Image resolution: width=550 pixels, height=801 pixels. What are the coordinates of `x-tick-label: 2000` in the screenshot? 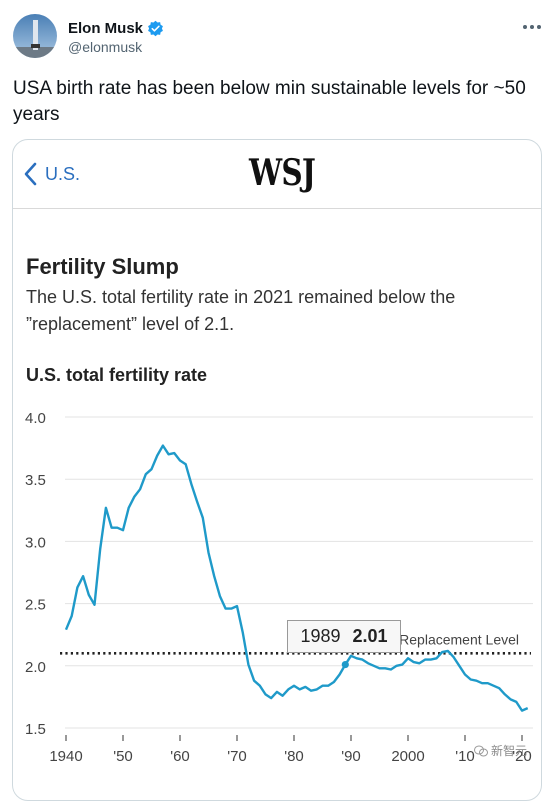 It's located at (407, 756).